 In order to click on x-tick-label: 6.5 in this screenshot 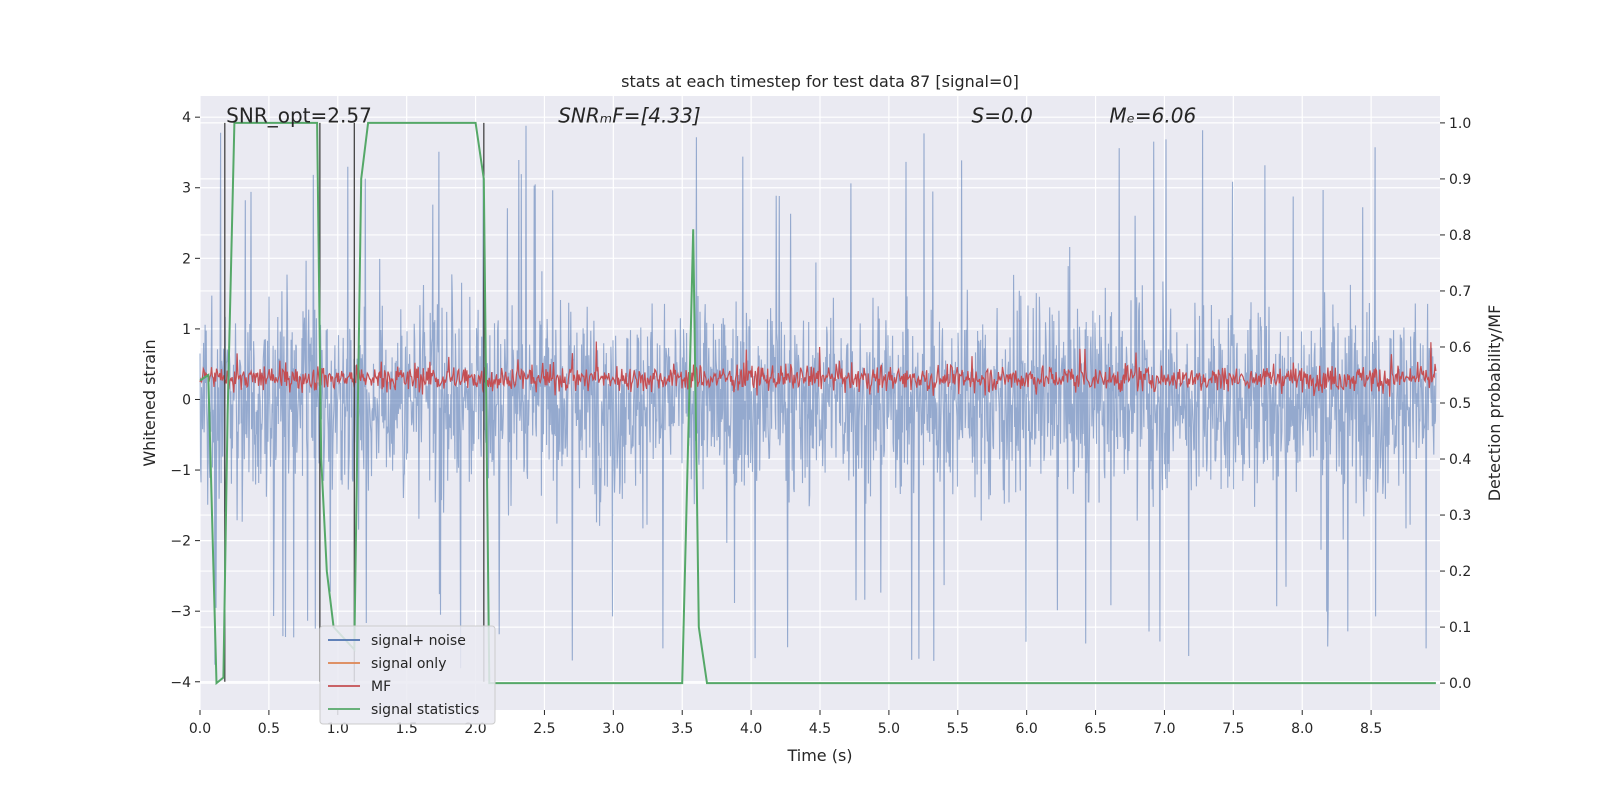, I will do `click(1095, 729)`.